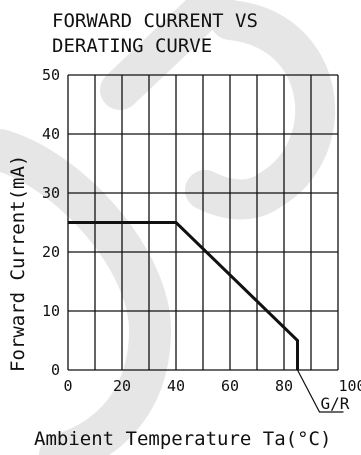  I want to click on y-tick-labels: 0 10 20 30 40 50, so click(51, 222).